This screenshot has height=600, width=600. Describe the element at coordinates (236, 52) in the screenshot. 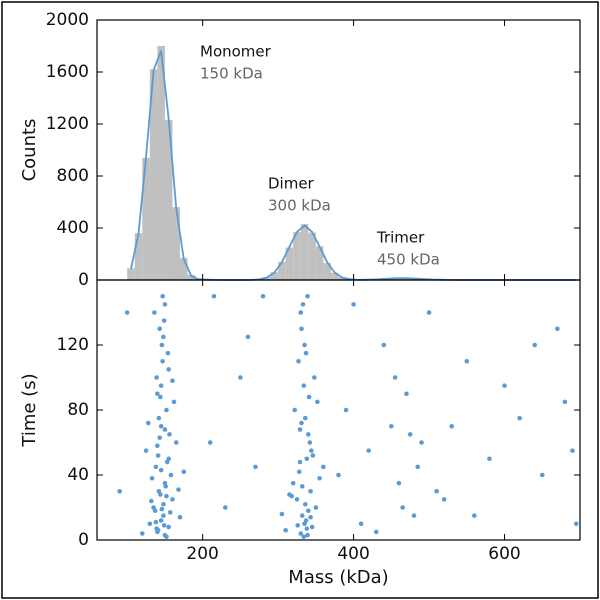

I see `annotation-label: Monomer` at that location.